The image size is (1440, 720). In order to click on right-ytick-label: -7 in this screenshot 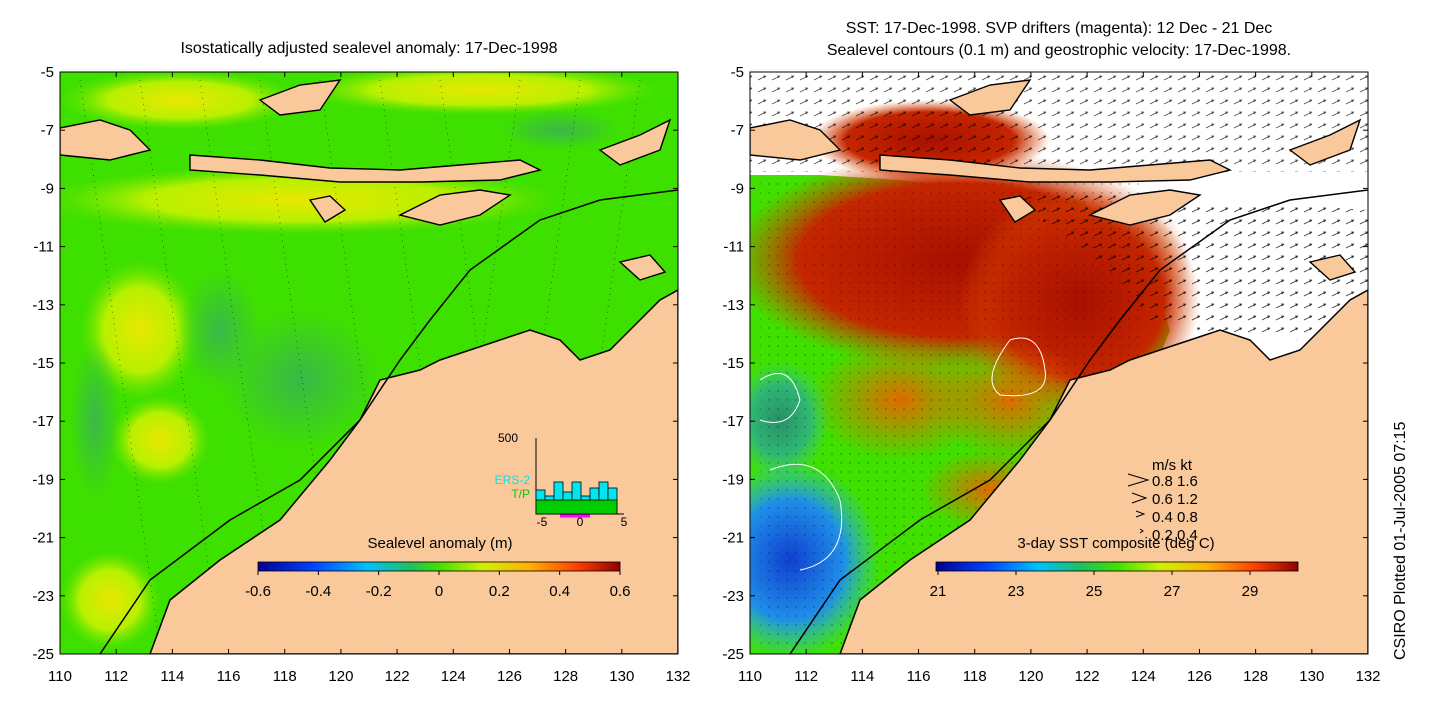, I will do `click(737, 130)`.